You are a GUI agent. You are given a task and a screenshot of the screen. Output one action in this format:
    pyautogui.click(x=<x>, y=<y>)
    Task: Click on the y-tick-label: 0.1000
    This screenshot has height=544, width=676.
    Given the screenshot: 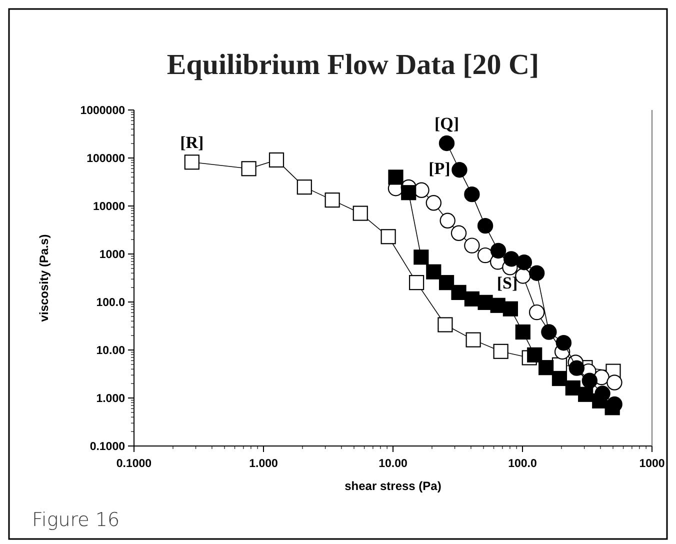 What is the action you would take?
    pyautogui.click(x=107, y=447)
    